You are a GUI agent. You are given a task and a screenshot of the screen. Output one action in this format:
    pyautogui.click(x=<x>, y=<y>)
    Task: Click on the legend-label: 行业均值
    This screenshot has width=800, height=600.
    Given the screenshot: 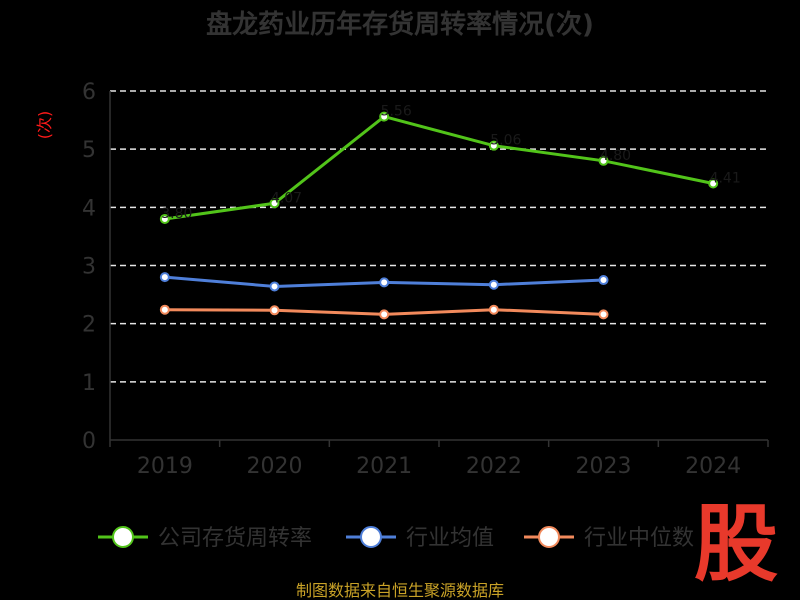 What is the action you would take?
    pyautogui.click(x=450, y=538)
    